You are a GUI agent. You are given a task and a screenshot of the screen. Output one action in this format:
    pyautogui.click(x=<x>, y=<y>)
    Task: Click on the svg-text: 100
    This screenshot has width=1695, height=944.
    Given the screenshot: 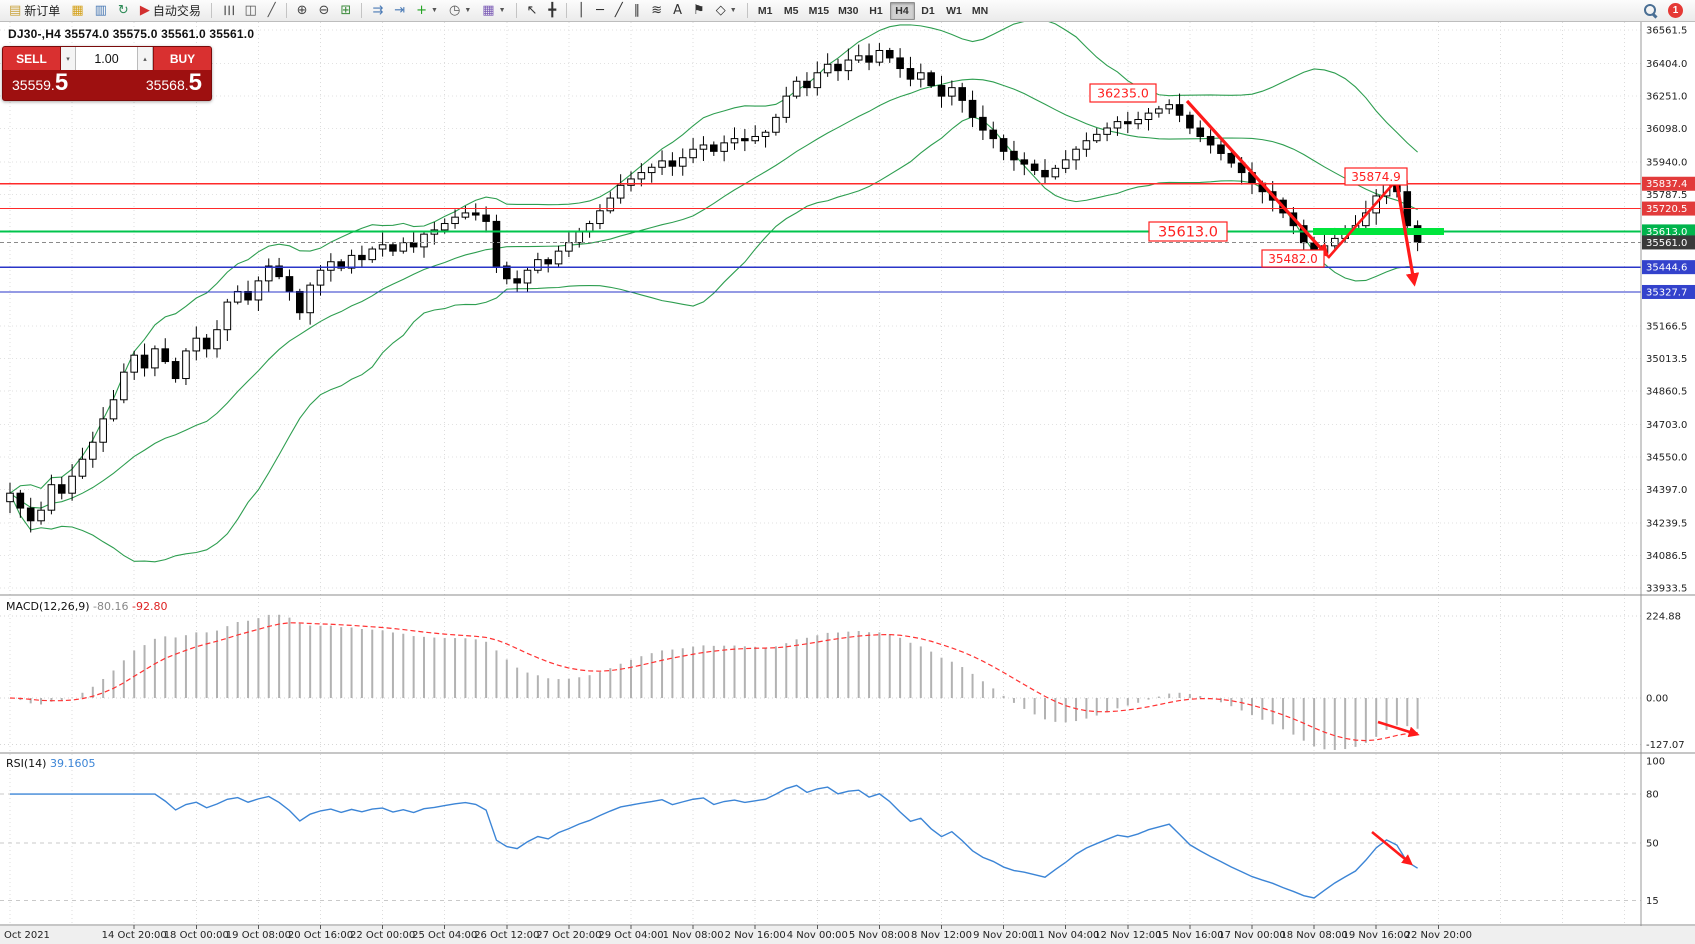 What is the action you would take?
    pyautogui.click(x=1655, y=762)
    